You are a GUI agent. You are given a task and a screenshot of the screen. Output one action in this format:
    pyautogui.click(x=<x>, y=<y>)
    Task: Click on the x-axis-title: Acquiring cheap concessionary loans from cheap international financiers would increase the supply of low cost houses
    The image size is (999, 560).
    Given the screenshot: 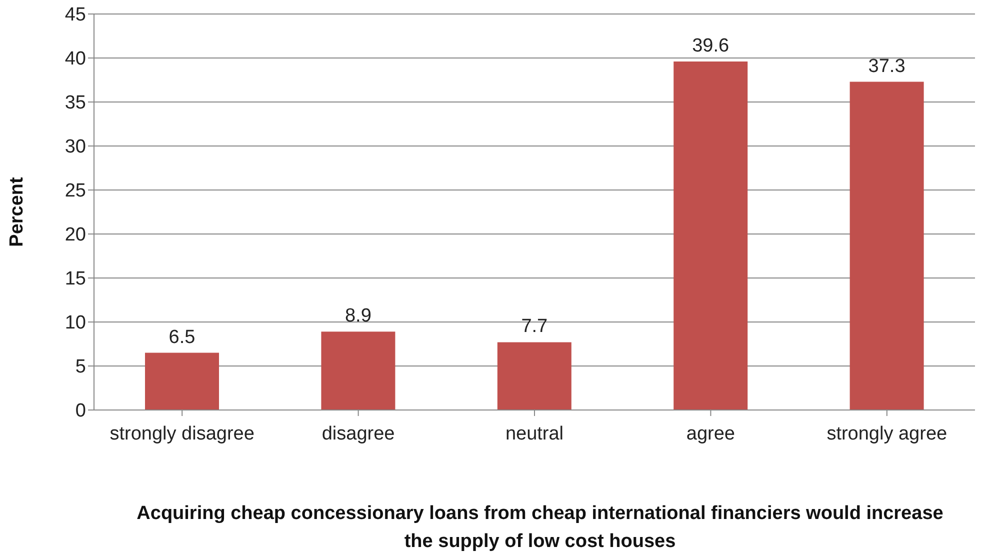 What is the action you would take?
    pyautogui.click(x=540, y=528)
    